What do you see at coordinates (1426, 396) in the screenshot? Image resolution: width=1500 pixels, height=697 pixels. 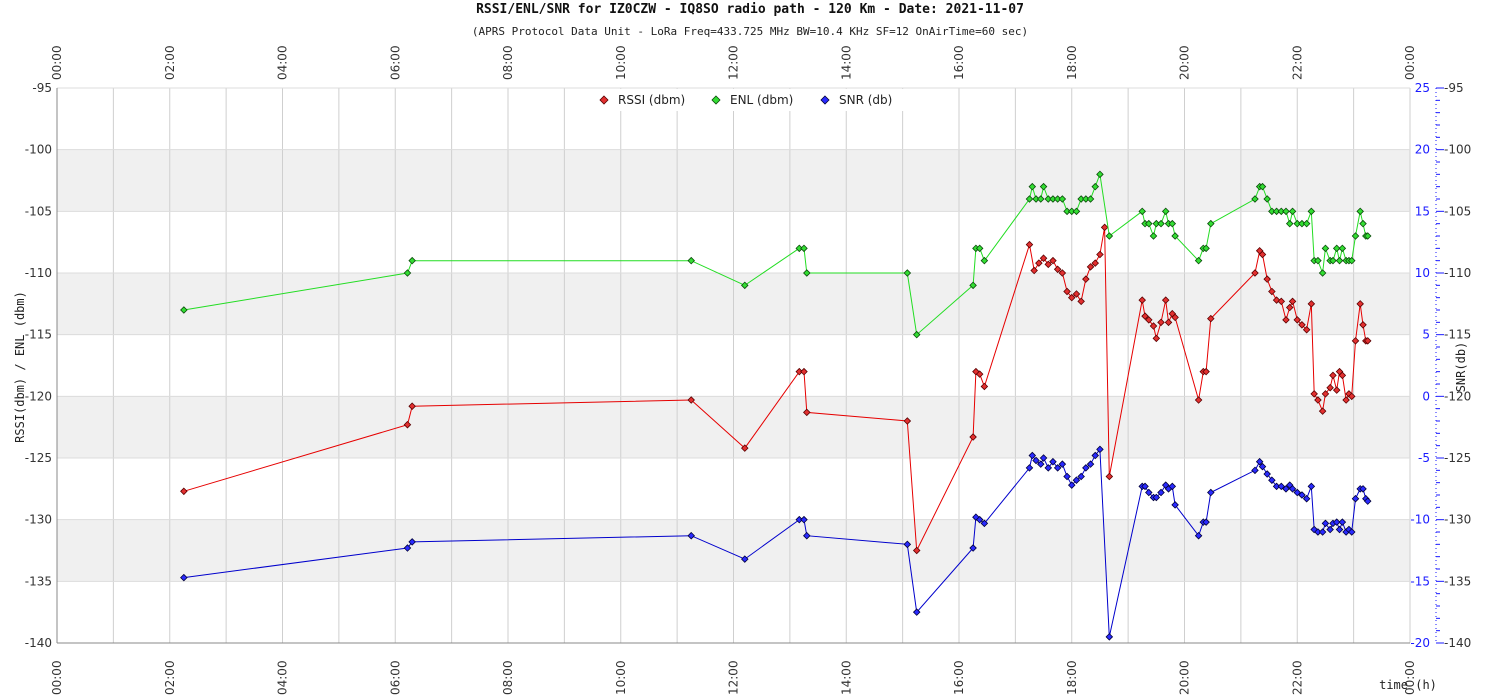 I see `y-tick-label-right: 0` at bounding box center [1426, 396].